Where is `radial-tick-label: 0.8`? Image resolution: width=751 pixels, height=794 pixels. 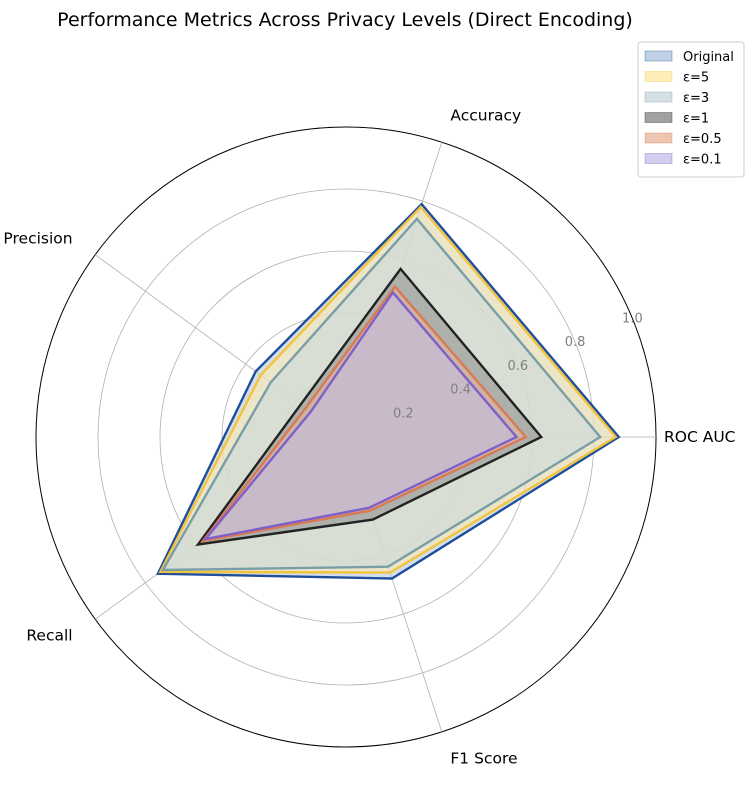
radial-tick-label: 0.8 is located at coordinates (575, 342).